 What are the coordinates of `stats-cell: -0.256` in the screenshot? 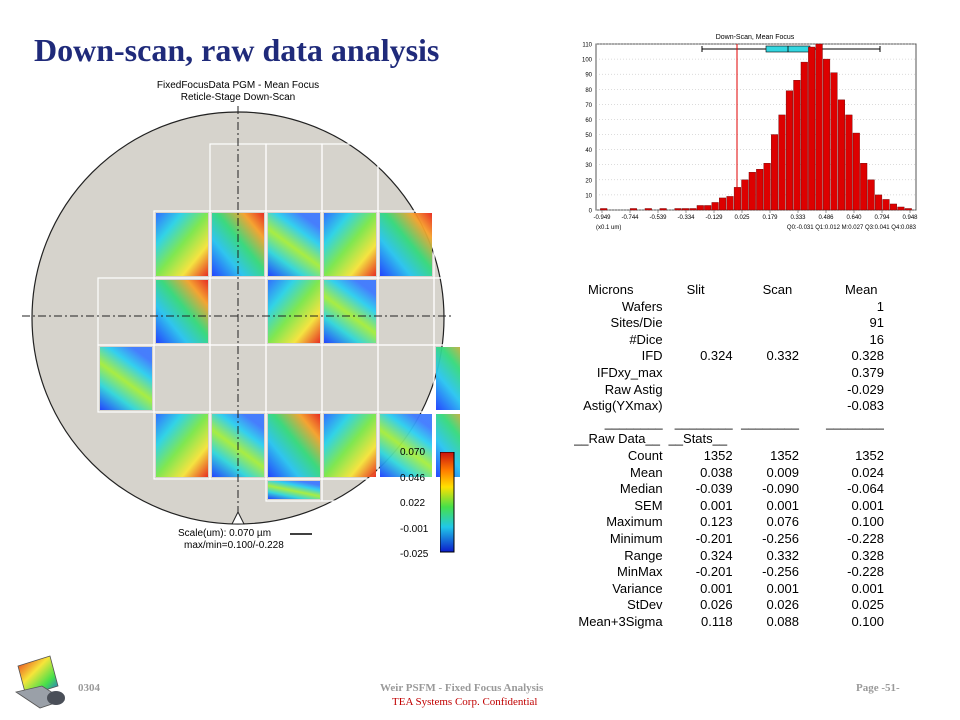 It's located at (781, 538).